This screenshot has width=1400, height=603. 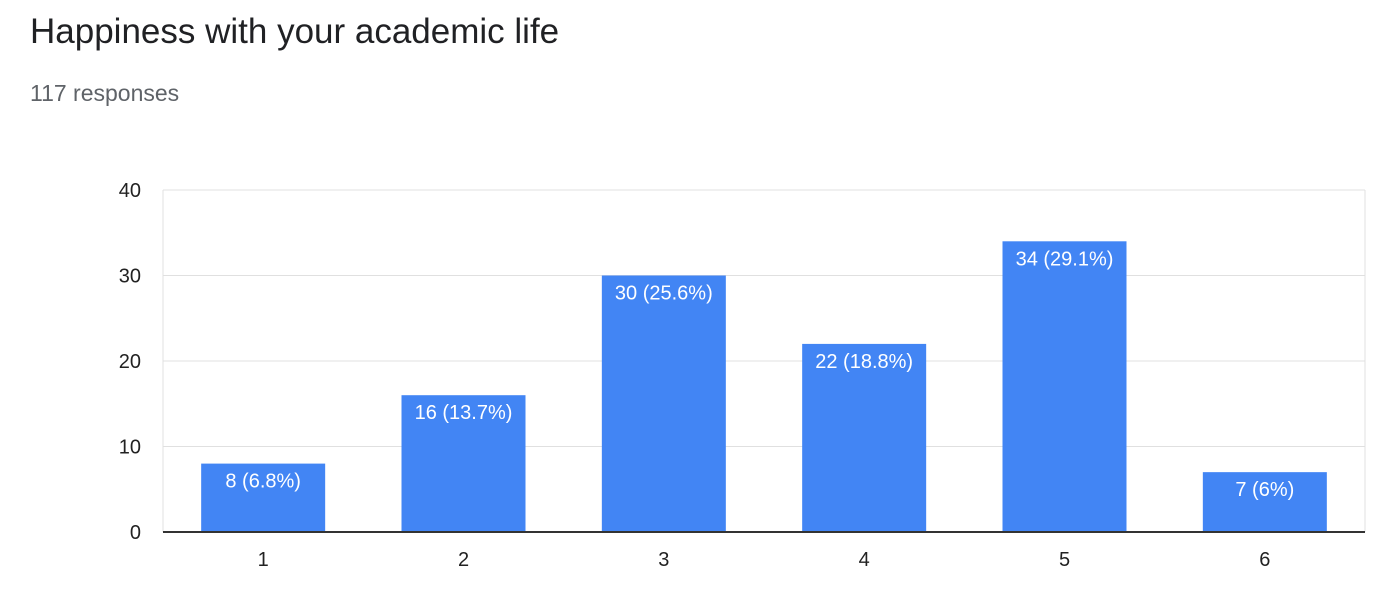 What do you see at coordinates (464, 413) in the screenshot?
I see `bar-value-label: 16 (13.7%)` at bounding box center [464, 413].